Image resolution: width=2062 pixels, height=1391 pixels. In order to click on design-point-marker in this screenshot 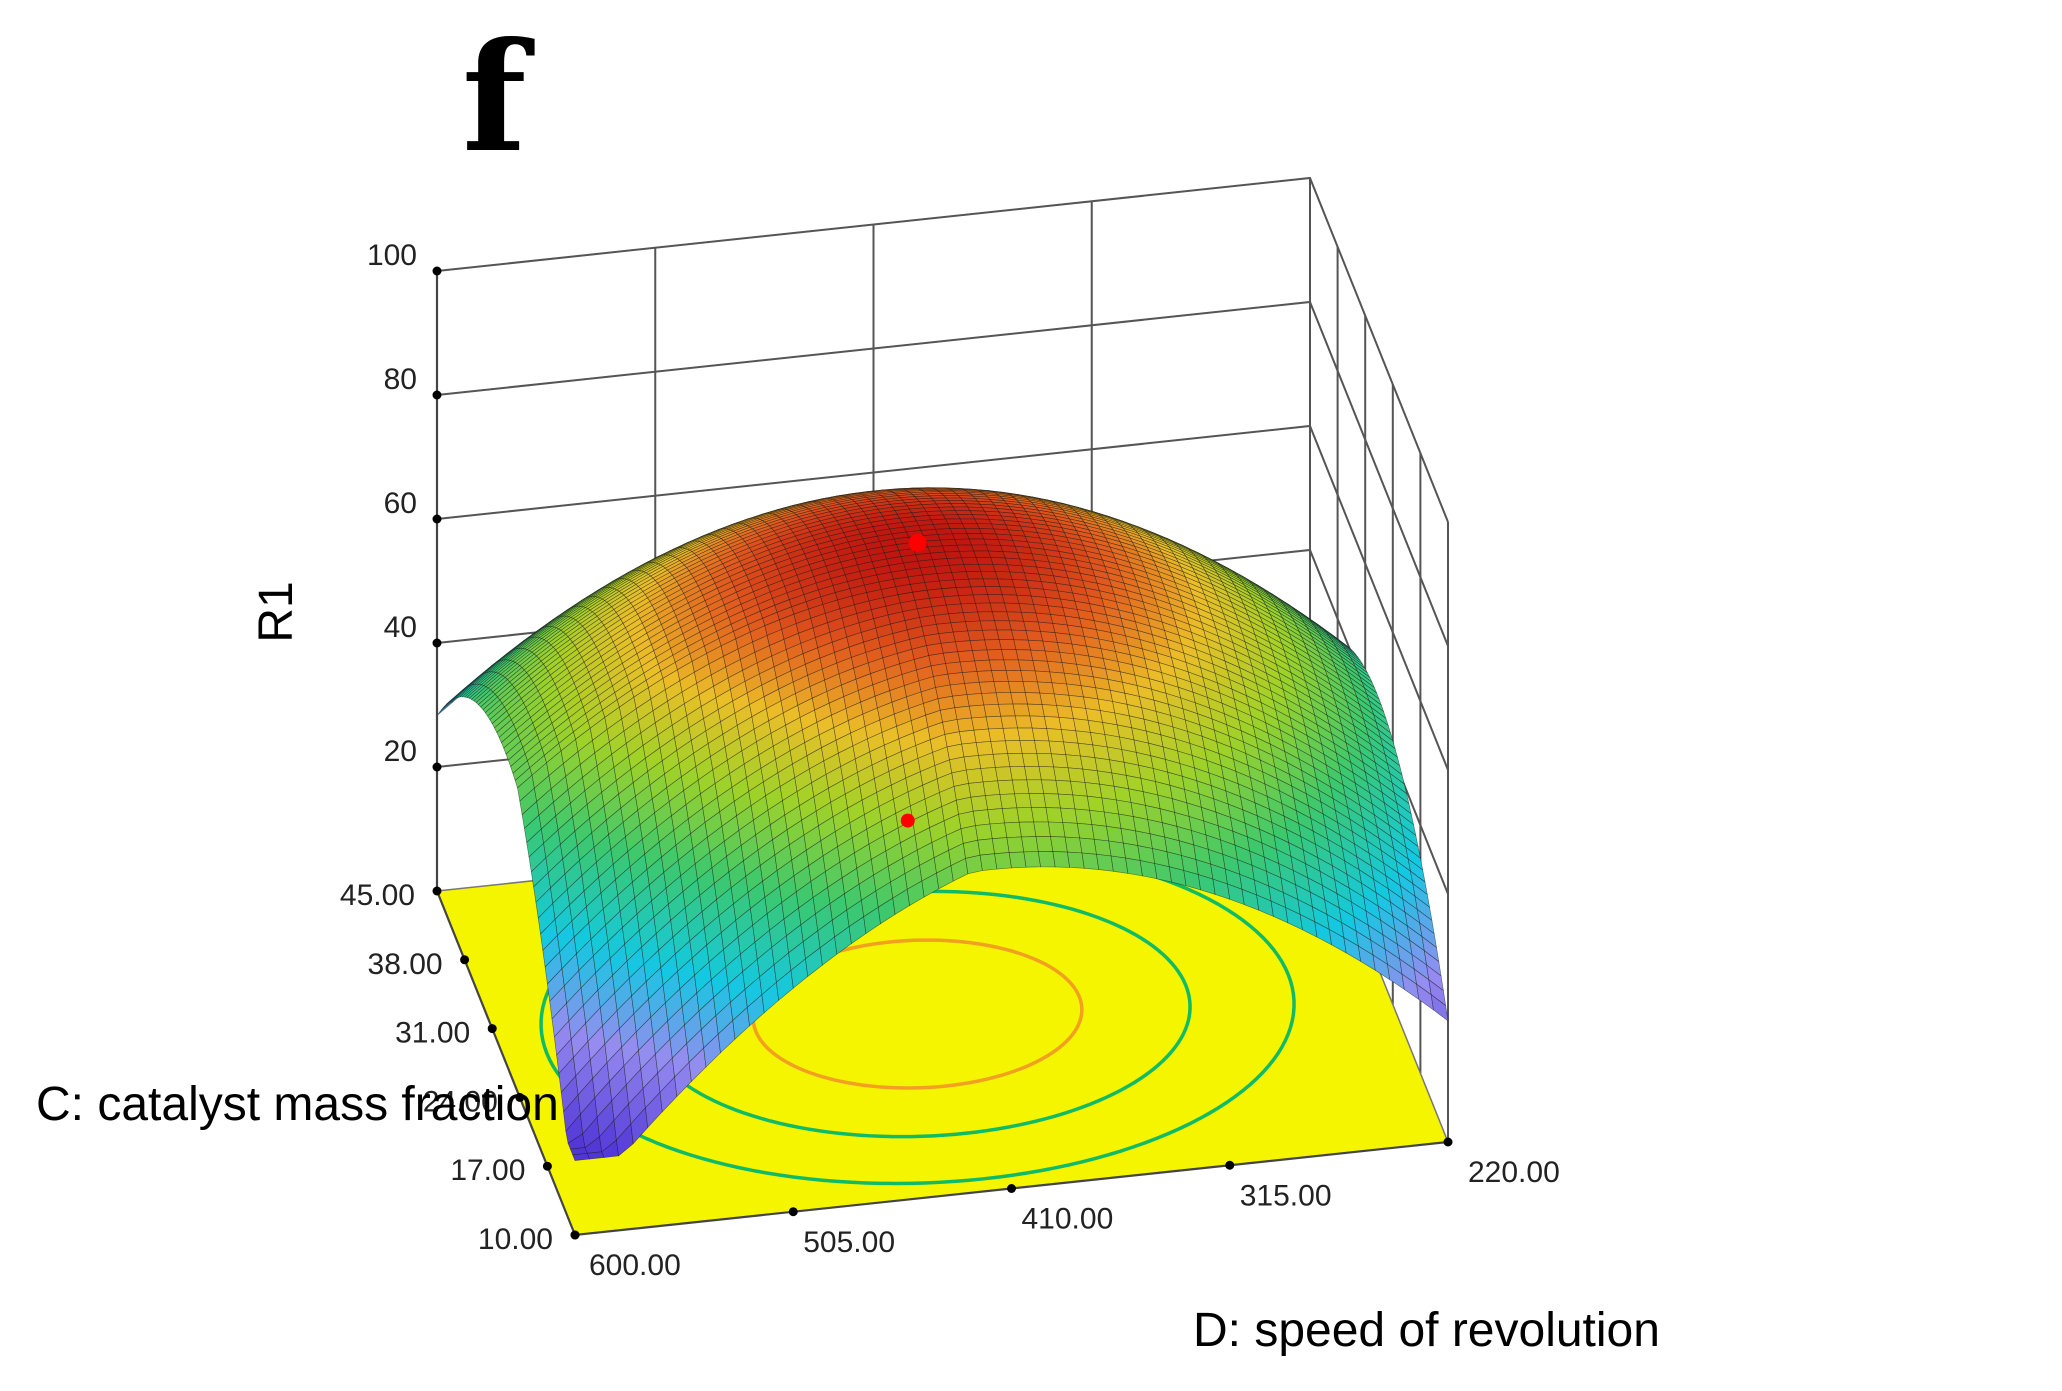, I will do `click(907, 820)`.